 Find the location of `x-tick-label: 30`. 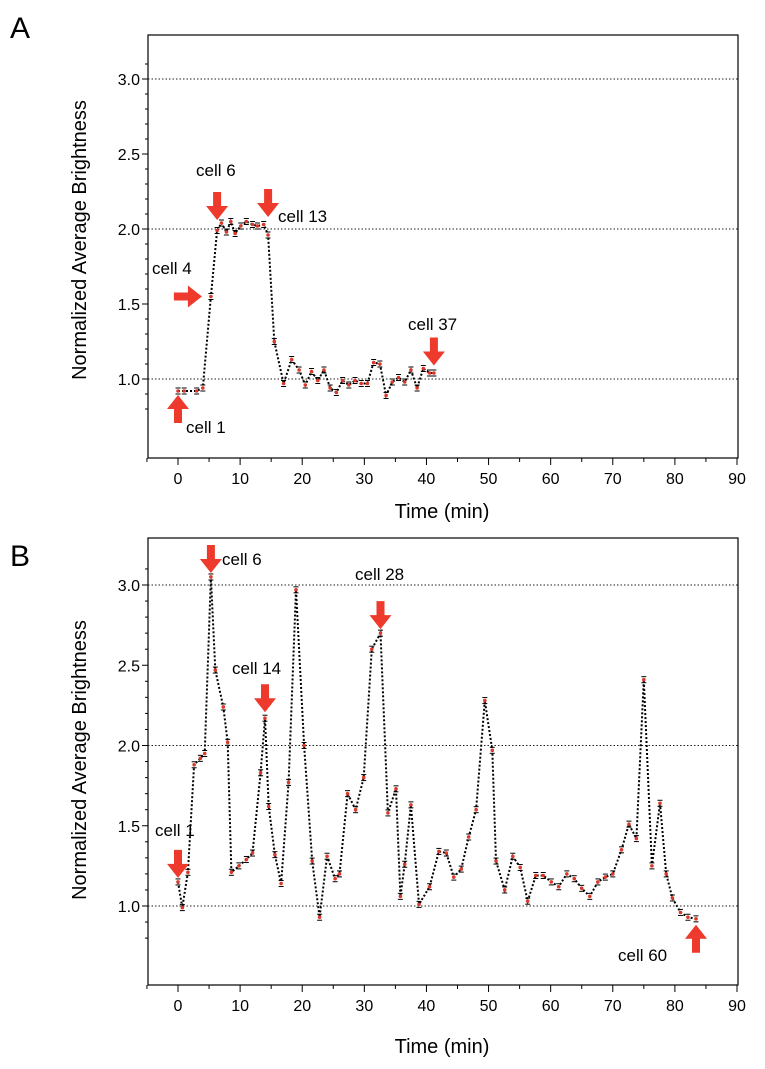

x-tick-label: 30 is located at coordinates (364, 1006).